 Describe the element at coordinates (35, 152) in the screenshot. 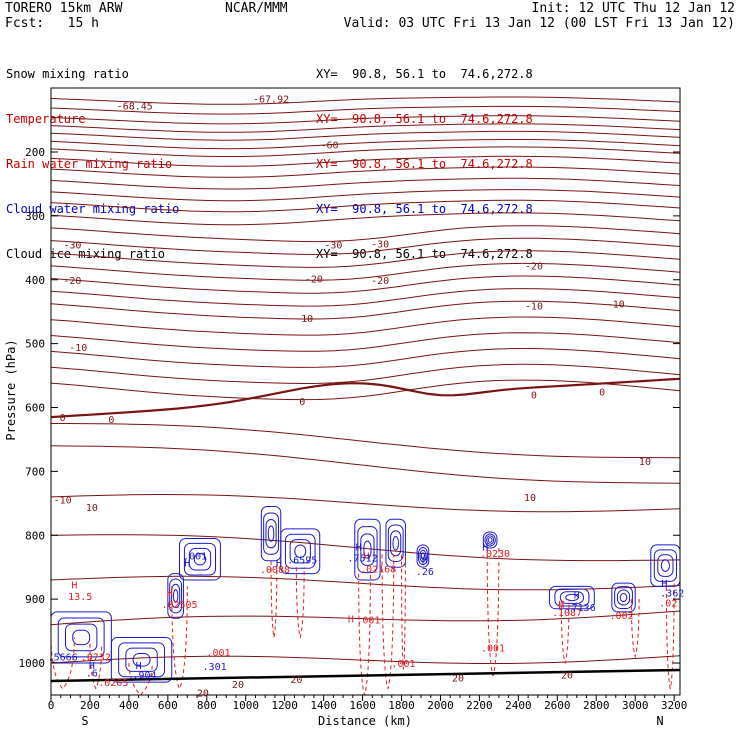

I see `y-tick-label: 200` at that location.